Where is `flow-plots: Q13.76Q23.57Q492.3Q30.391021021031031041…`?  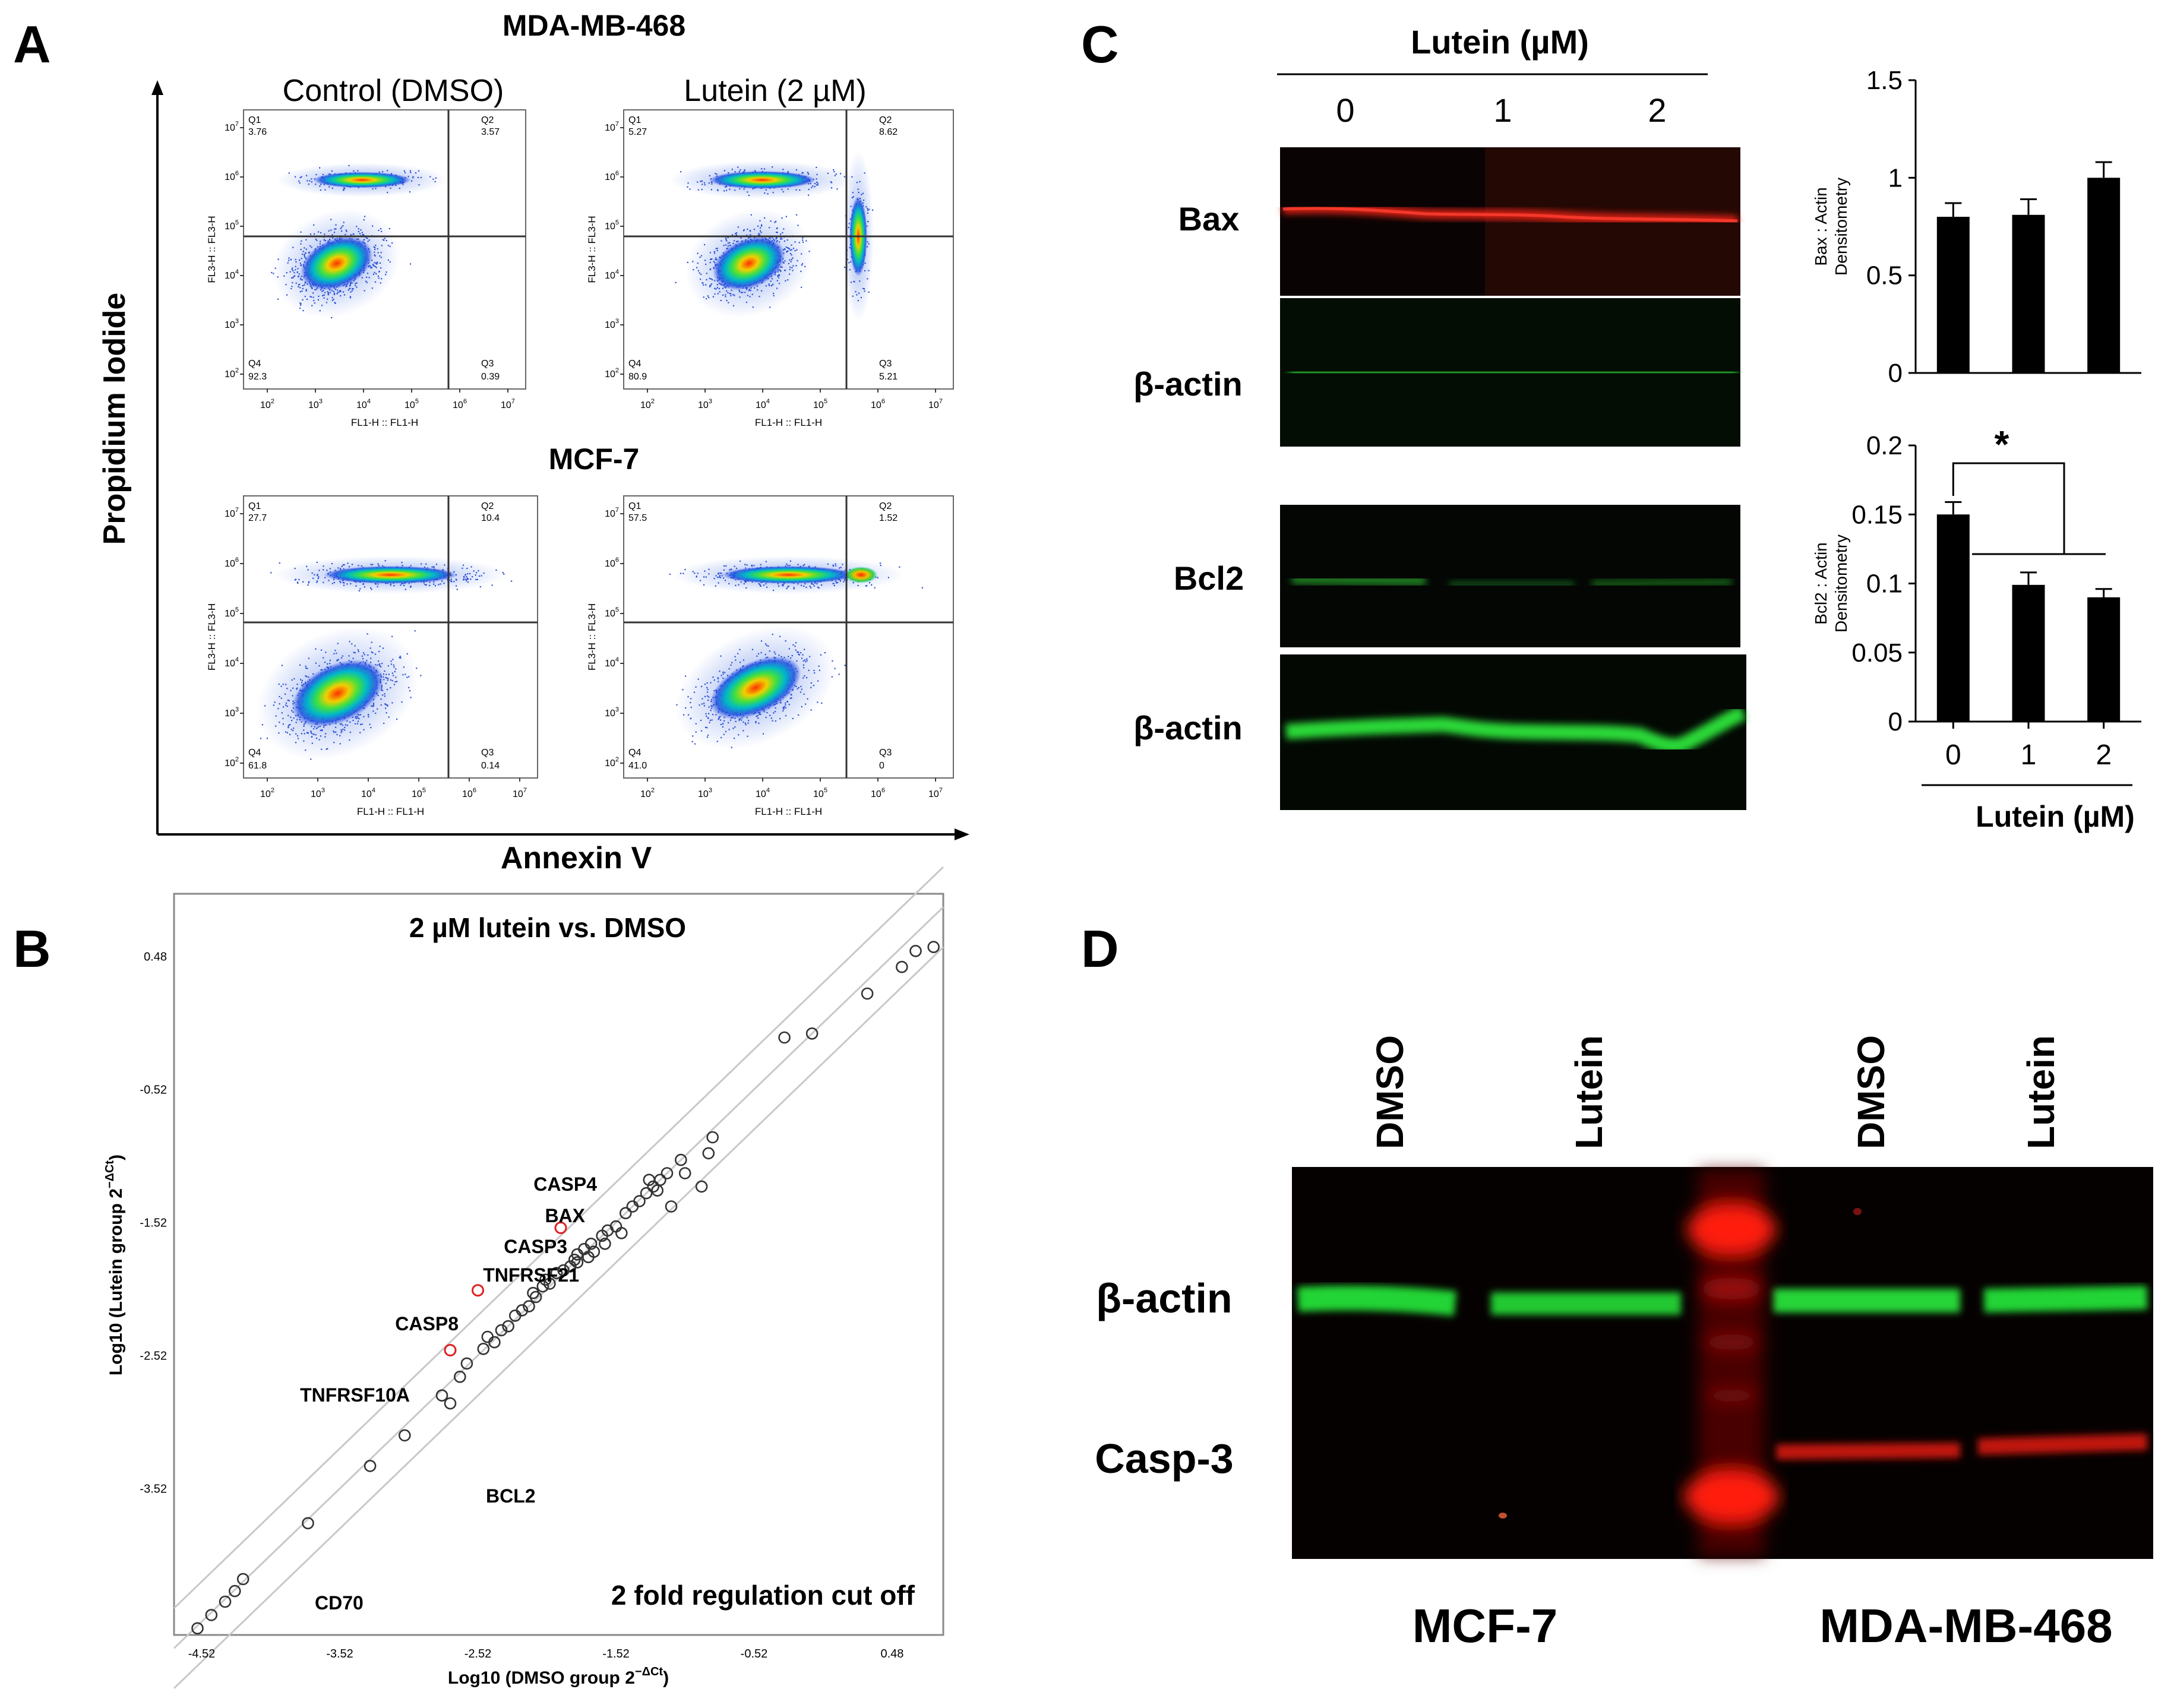
flow-plots: Q13.76Q23.57Q492.3Q30.391021021031031041… is located at coordinates (580, 463).